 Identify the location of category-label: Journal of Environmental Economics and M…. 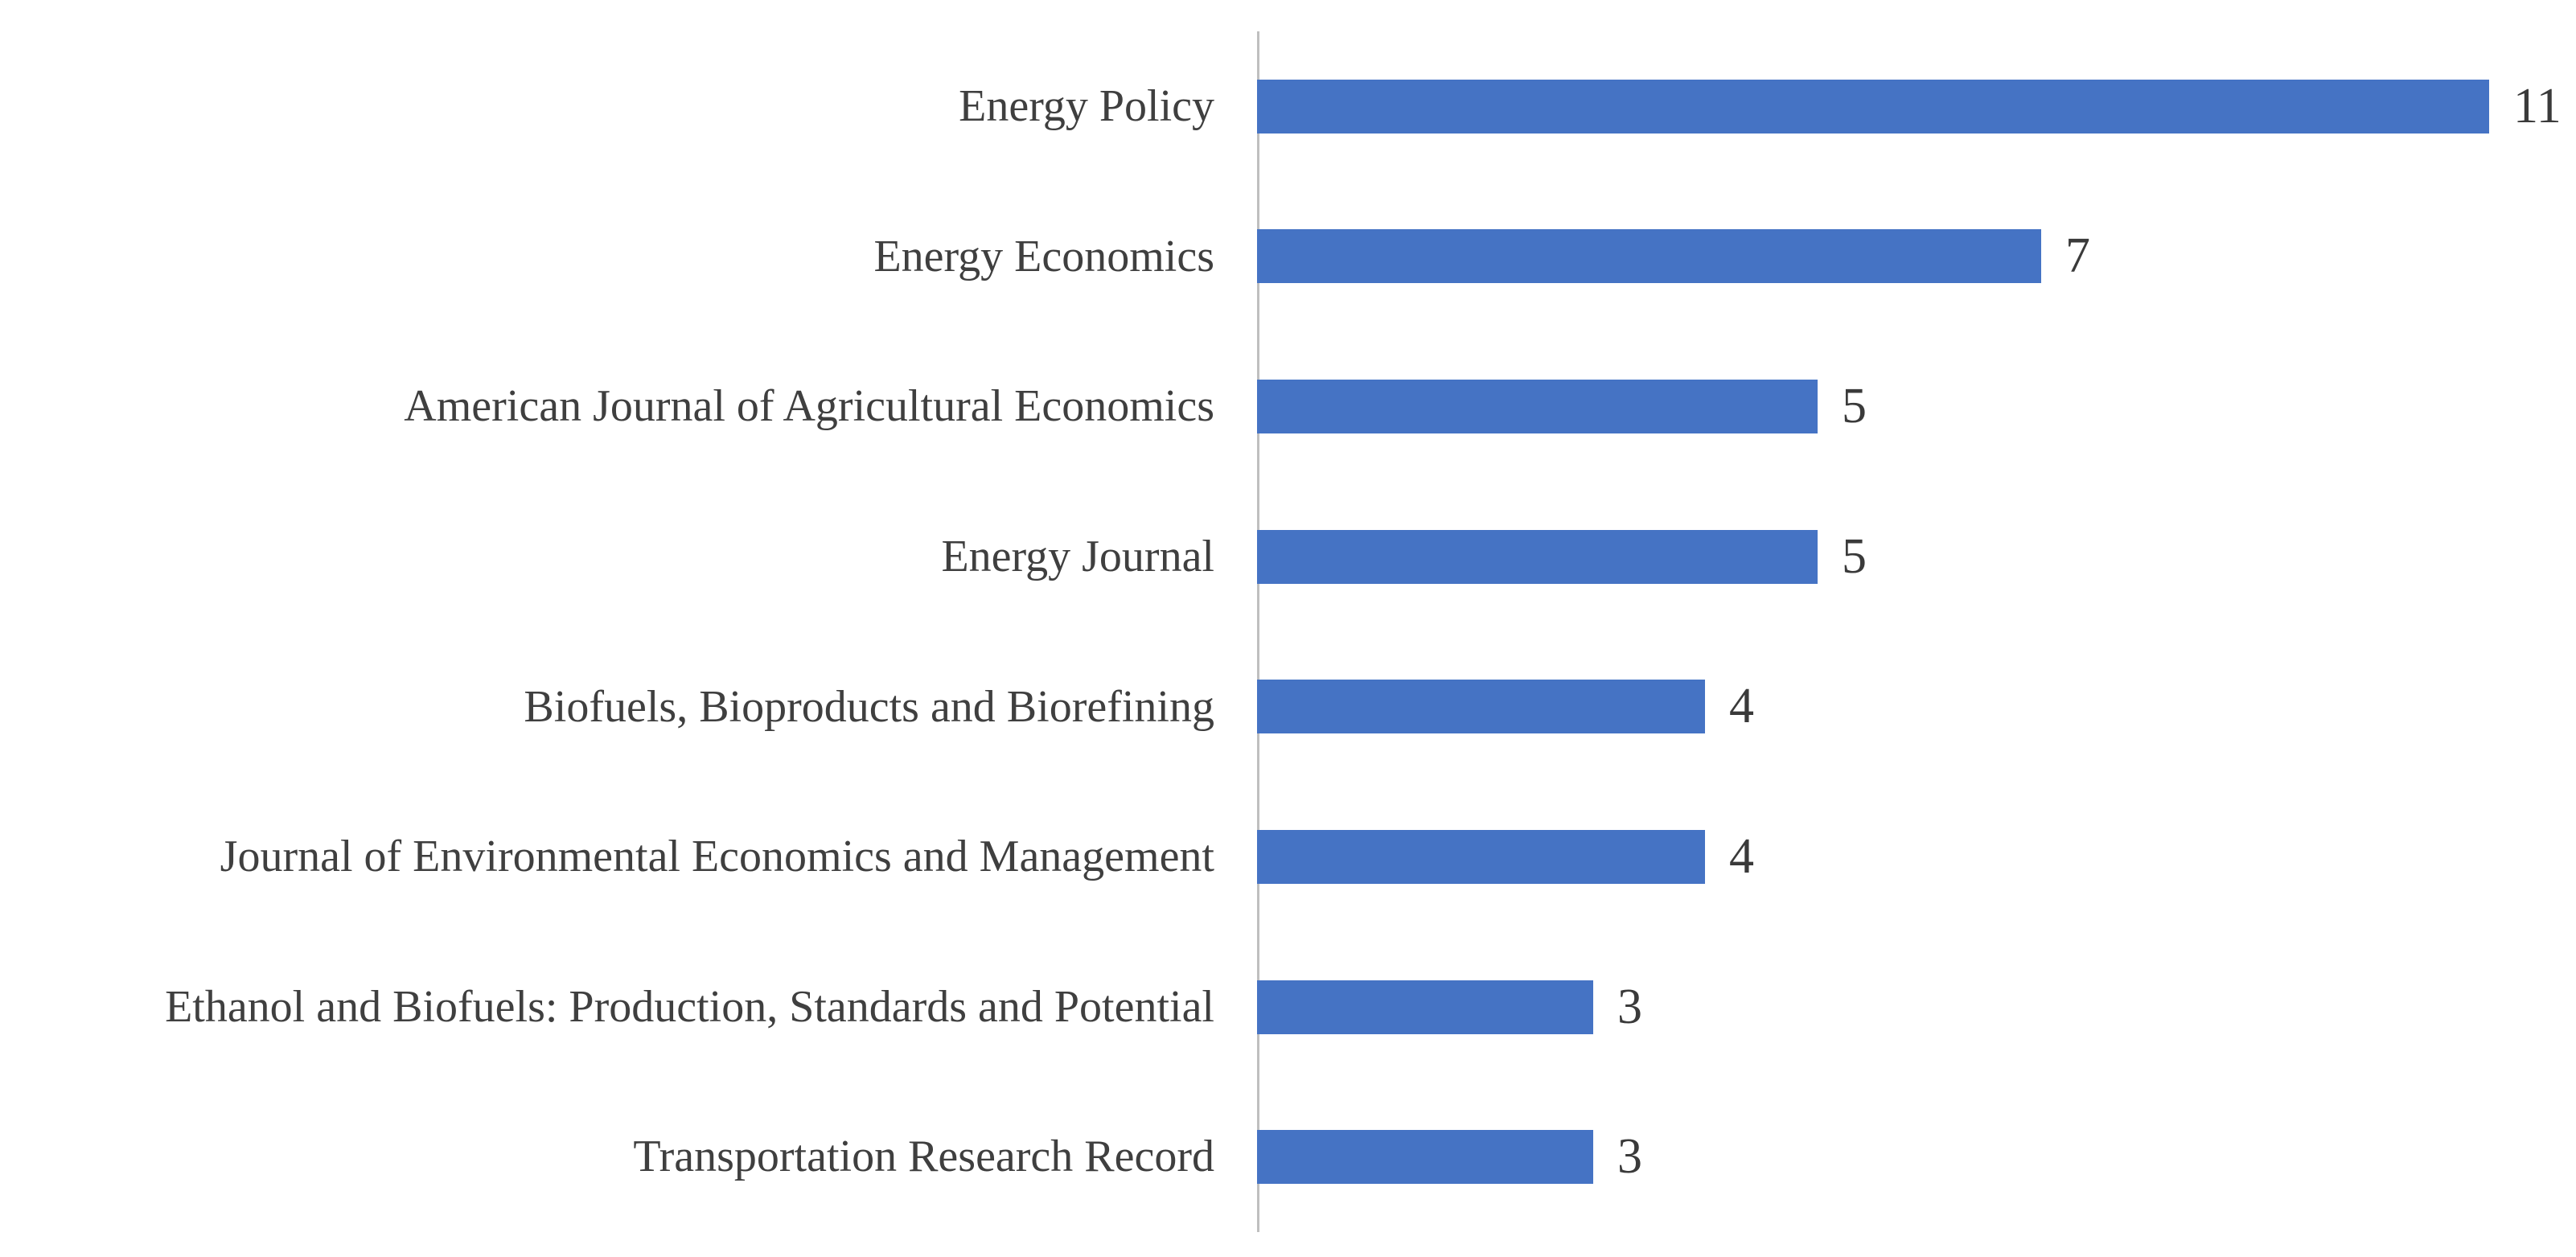
(717, 857).